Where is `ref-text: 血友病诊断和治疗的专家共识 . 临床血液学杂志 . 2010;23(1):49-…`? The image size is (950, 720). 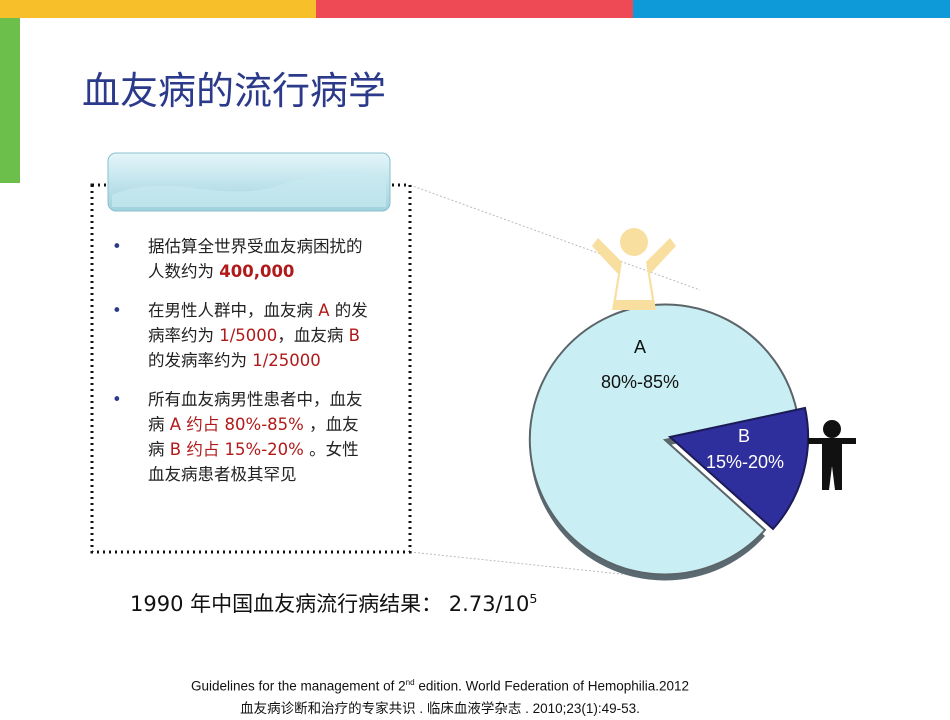
ref-text: 血友病诊断和治疗的专家共识 . 临床血液学杂志 . 2010;23(1):49-… is located at coordinates (440, 708).